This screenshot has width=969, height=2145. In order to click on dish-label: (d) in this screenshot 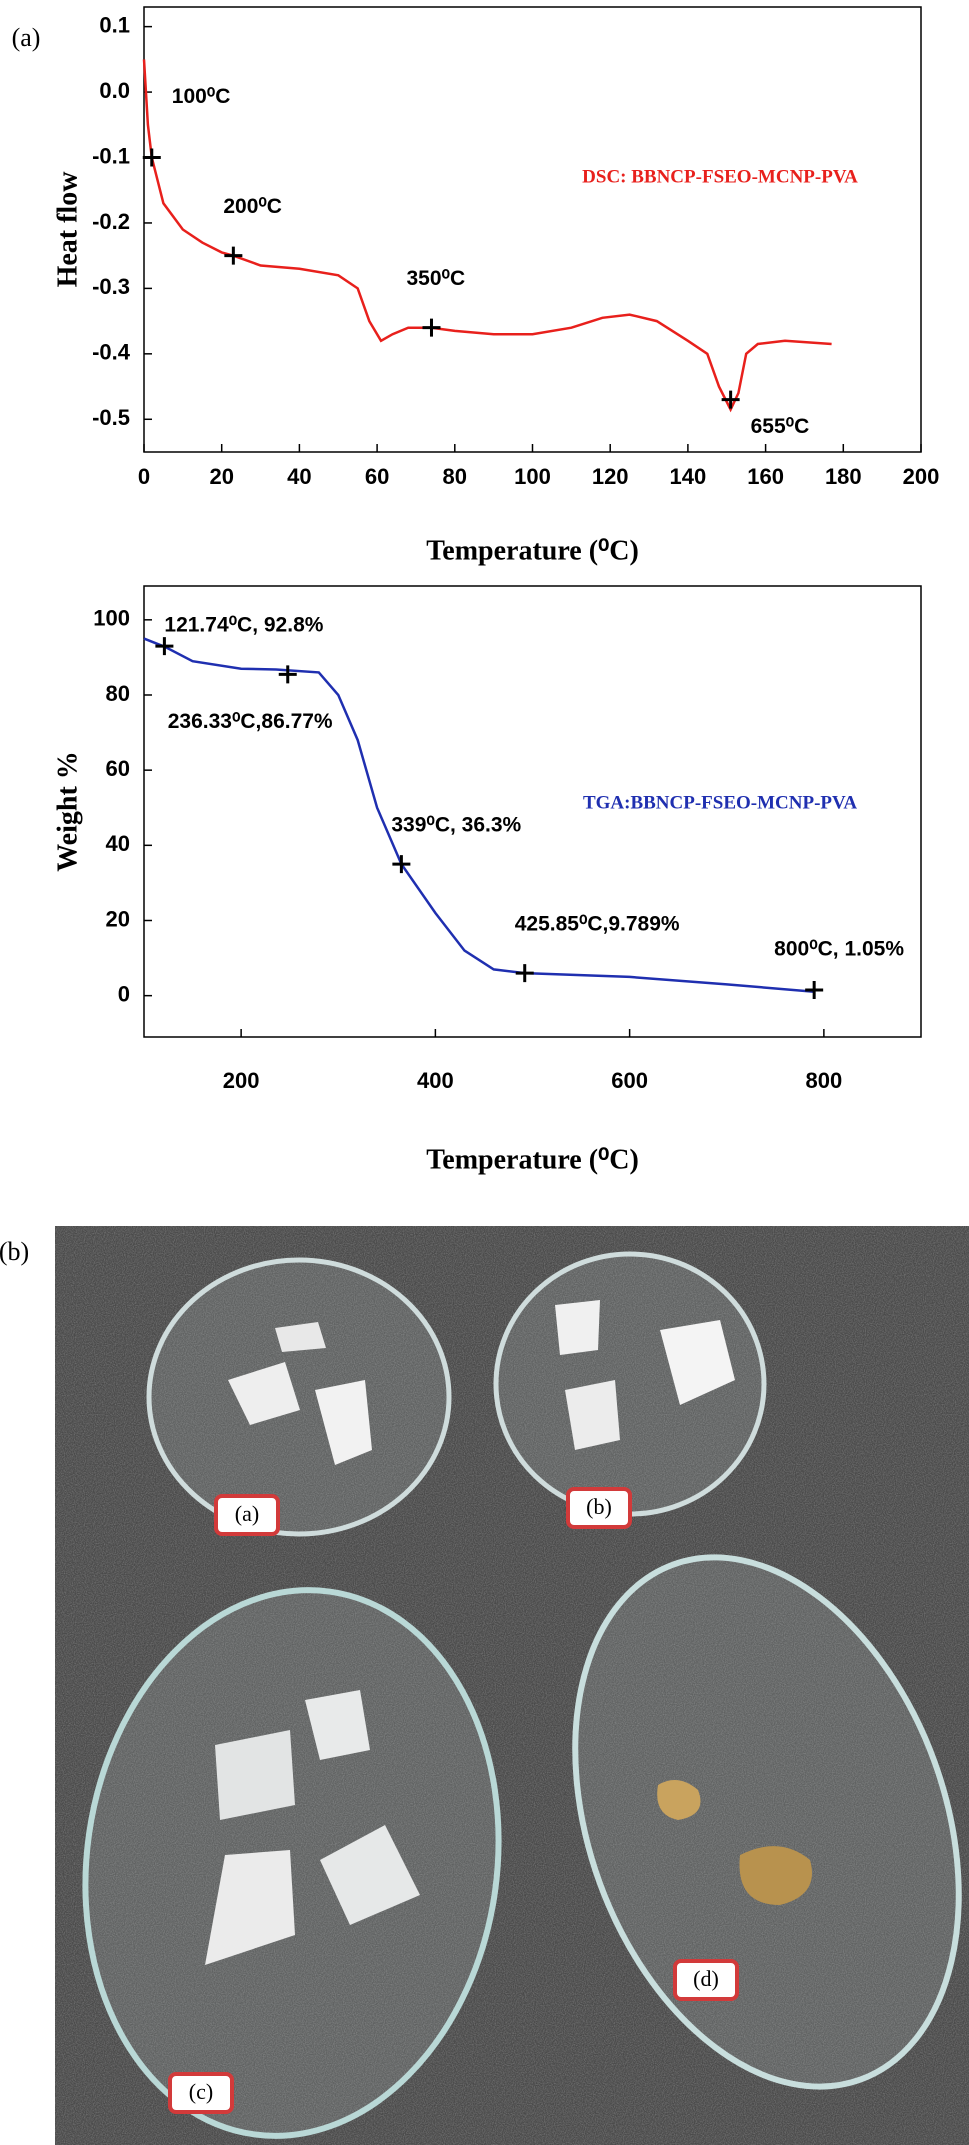, I will do `click(706, 1978)`.